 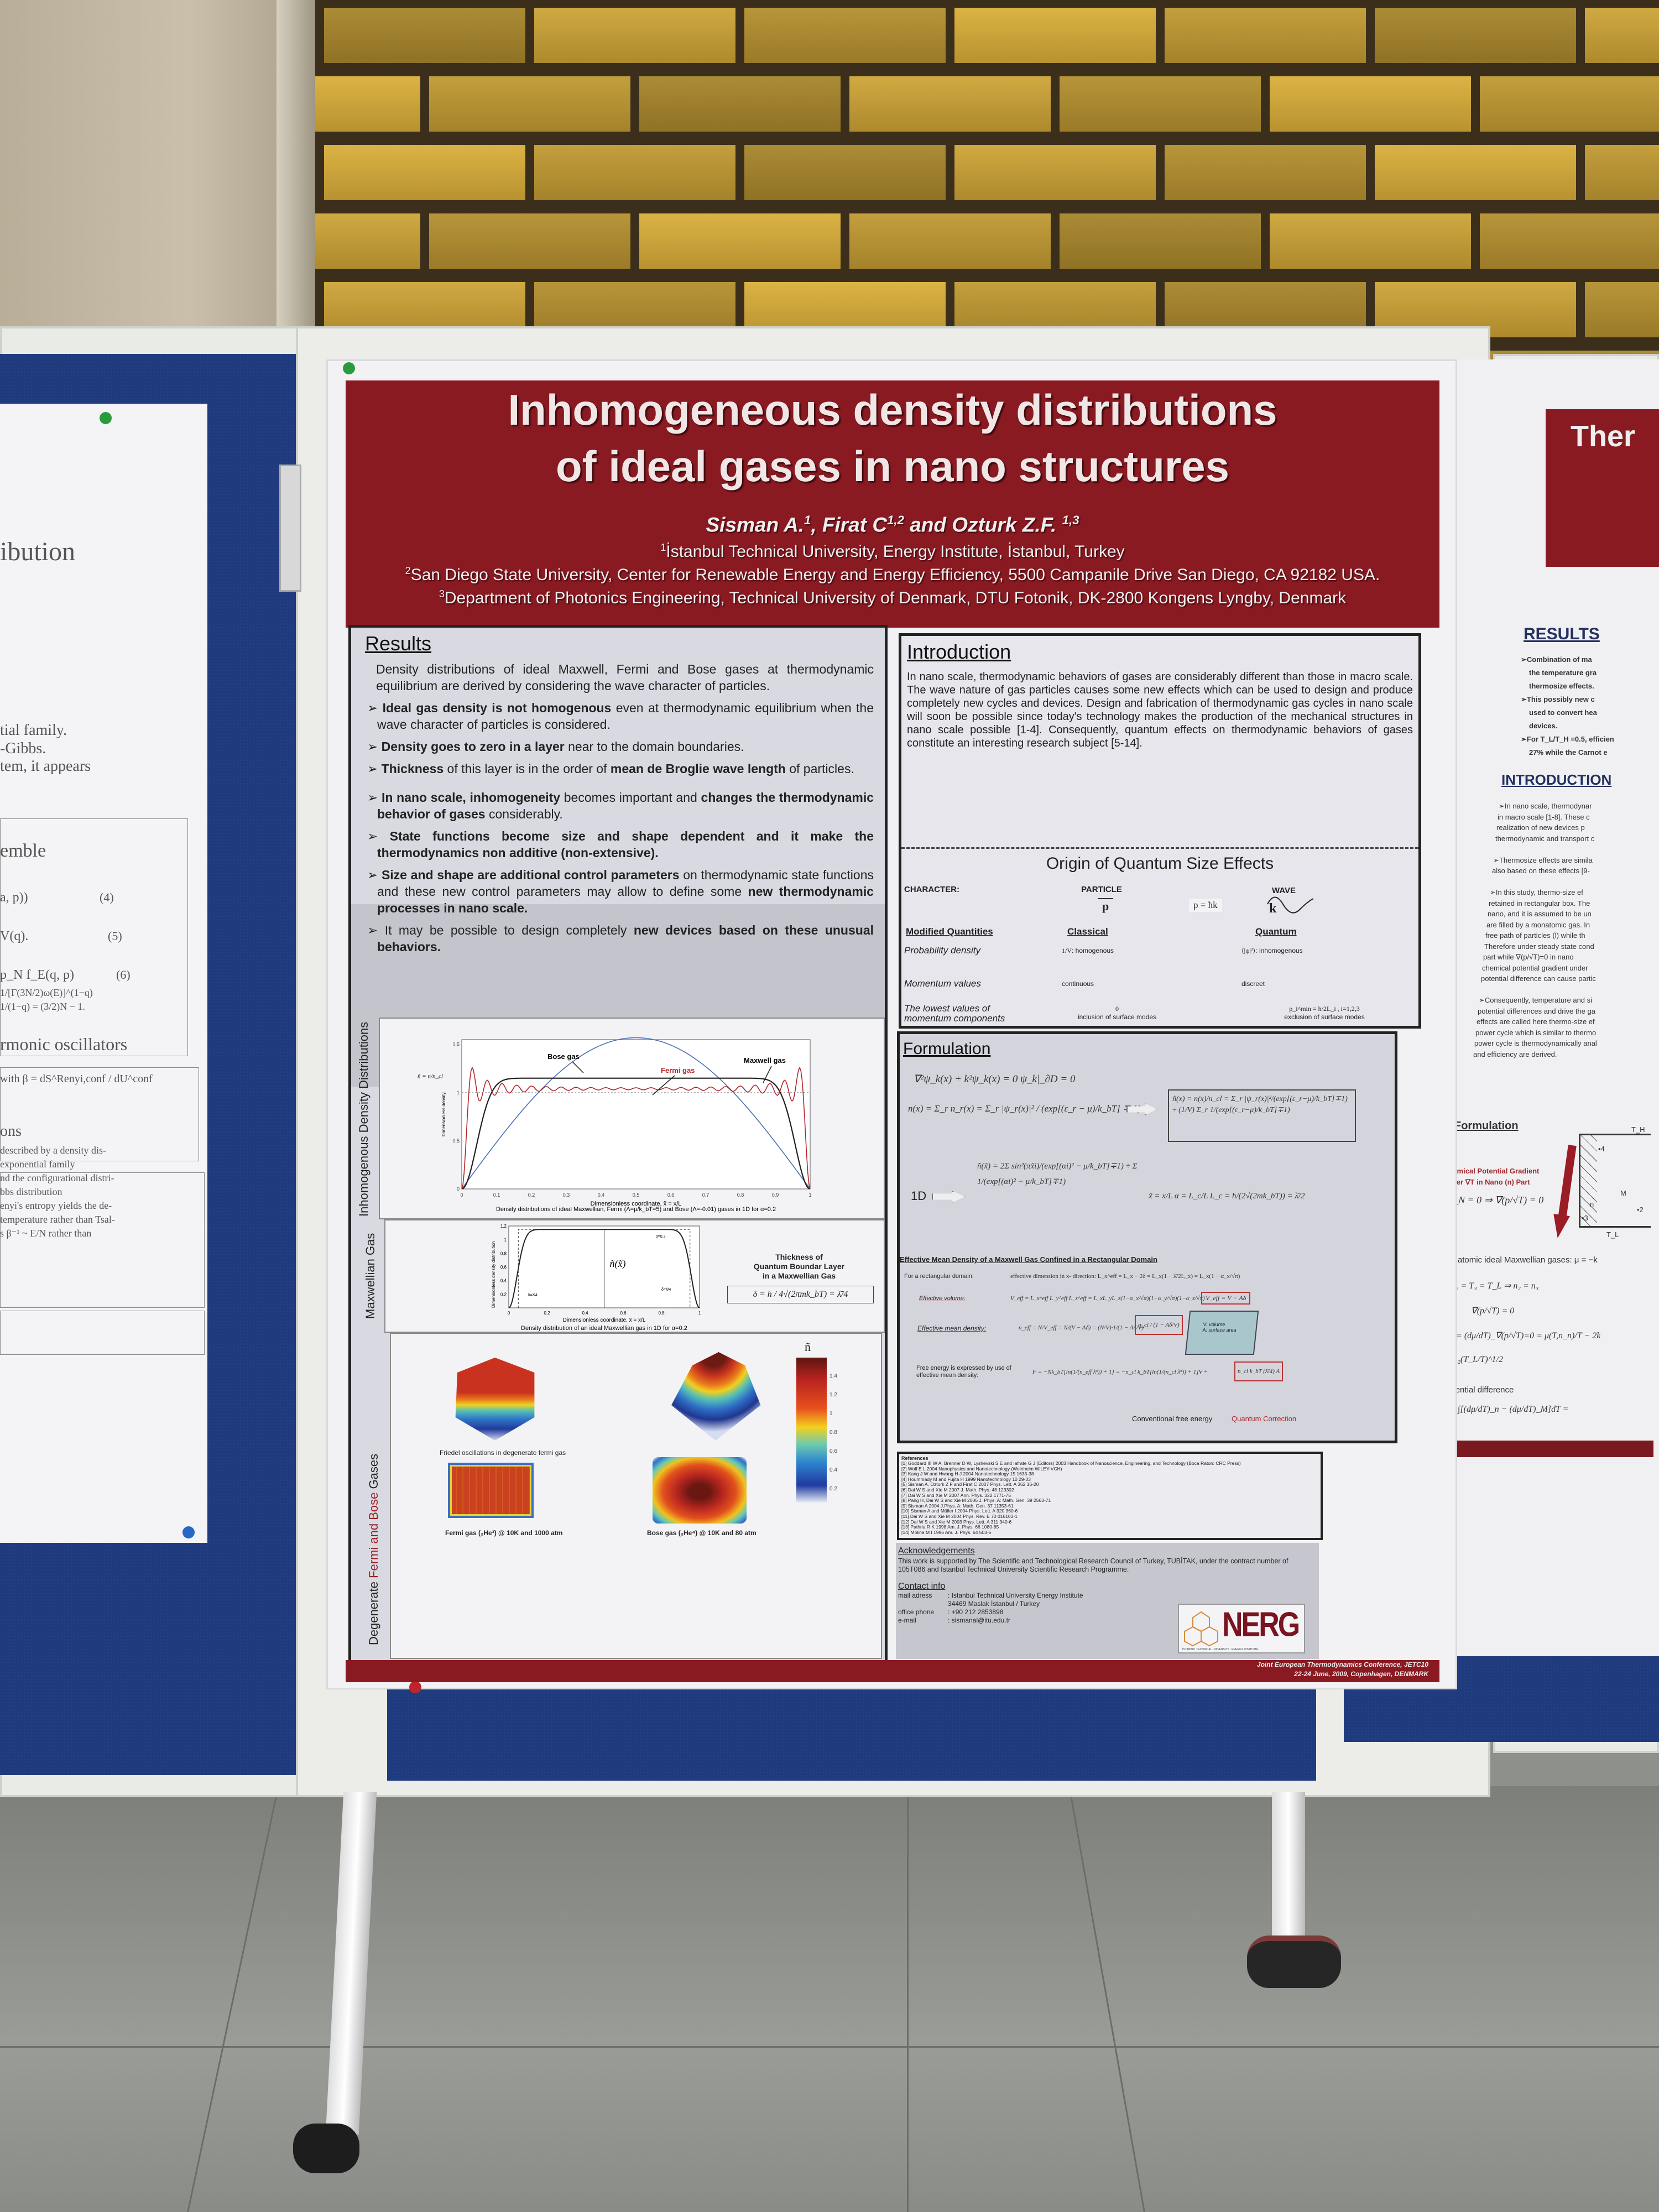 I want to click on left-poster-text: with β = dS^Renyi,conf / dU^conf, so click(x=77, y=1079).